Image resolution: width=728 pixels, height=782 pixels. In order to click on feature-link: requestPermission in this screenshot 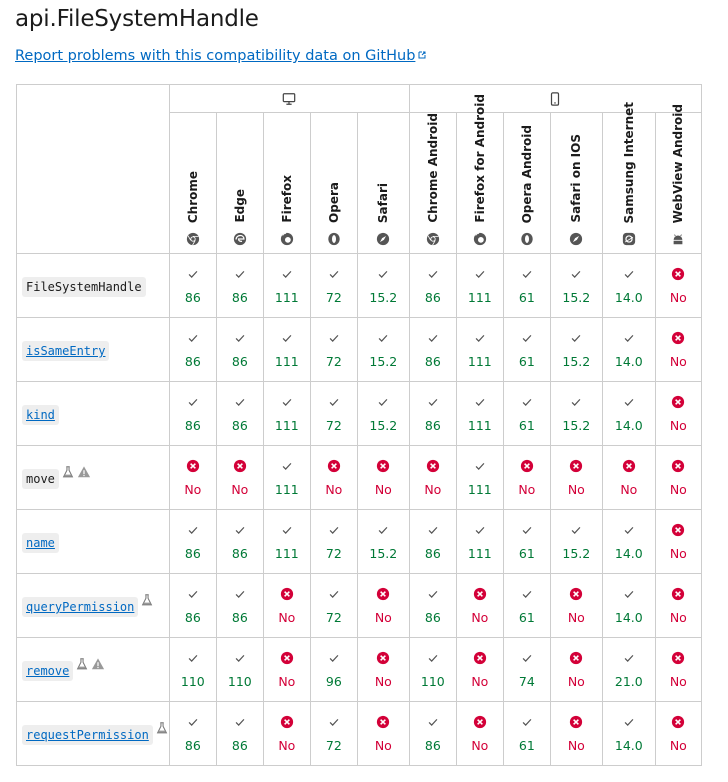, I will do `click(87, 735)`.